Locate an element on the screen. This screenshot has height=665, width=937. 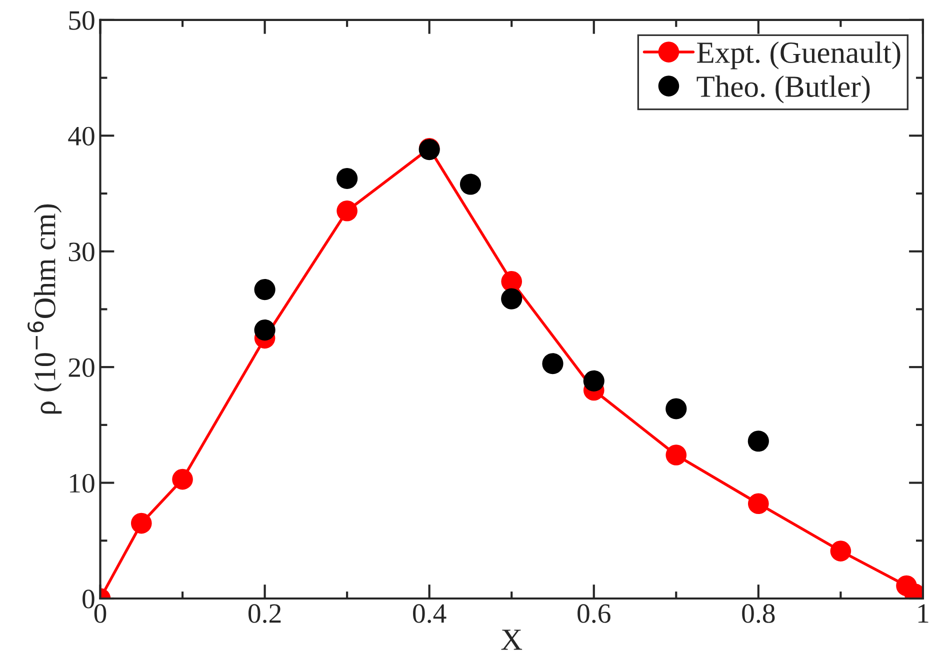
y-tick-label: 20 is located at coordinates (81, 367).